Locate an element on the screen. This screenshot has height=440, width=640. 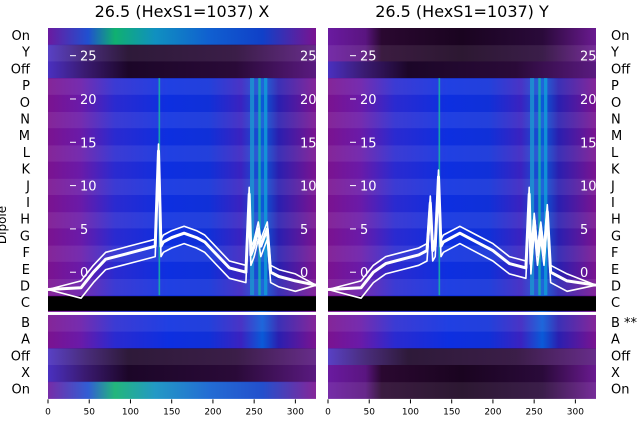
overlay-ytick-label: 15 is located at coordinates (368, 143).